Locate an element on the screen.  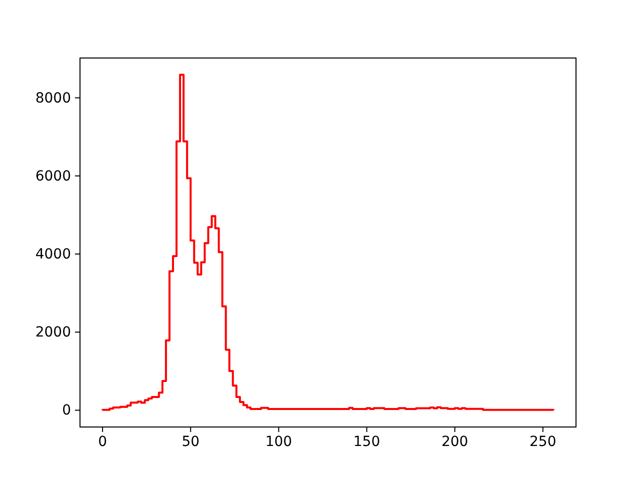
y-tick-label: 2000 is located at coordinates (53, 332).